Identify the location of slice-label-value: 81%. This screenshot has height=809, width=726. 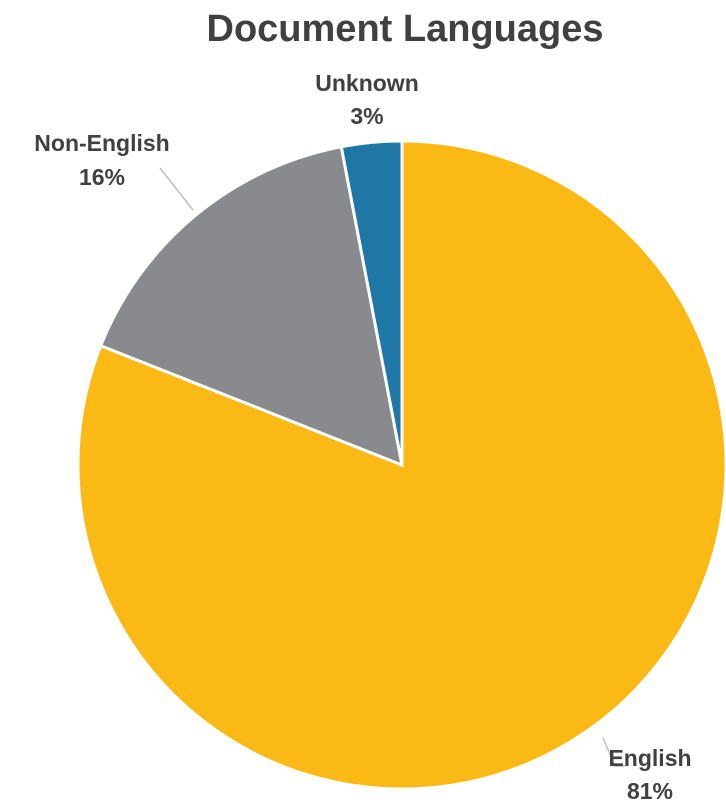
(650, 791).